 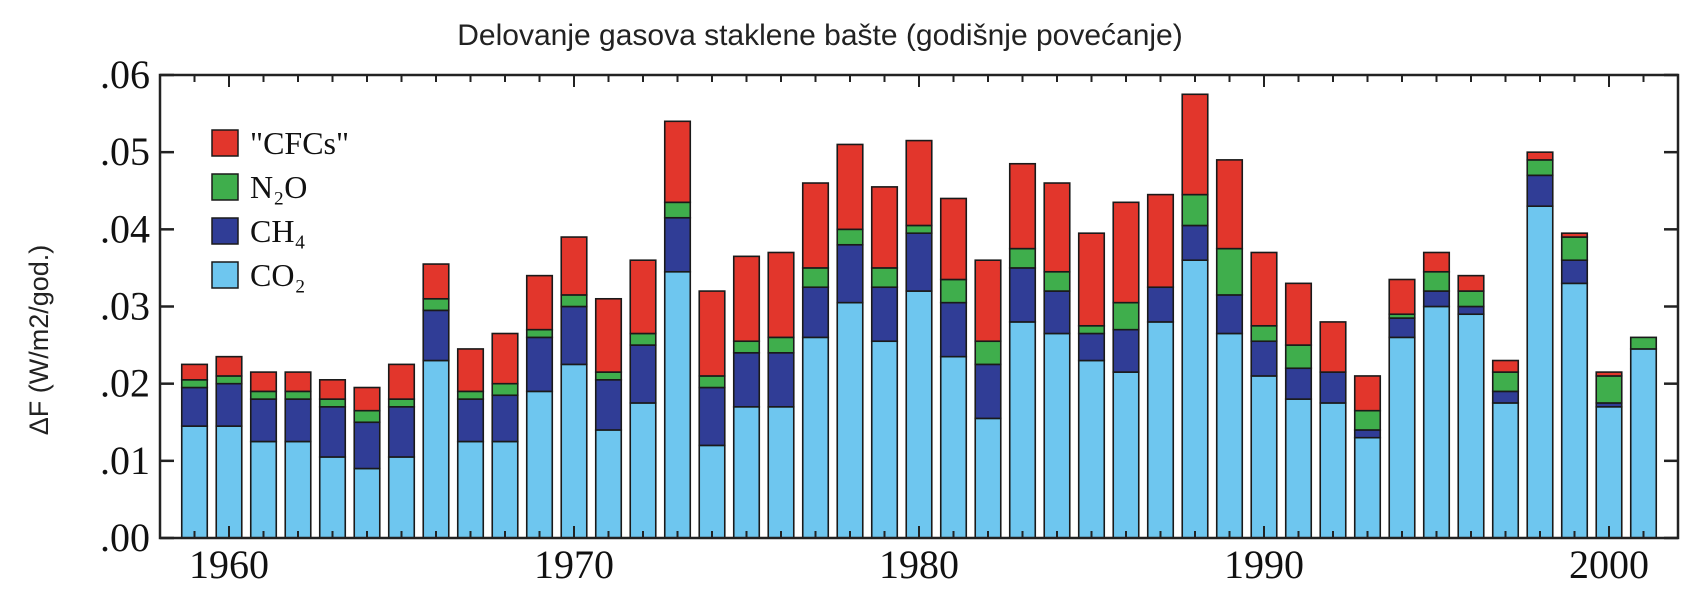 What do you see at coordinates (1195, 242) in the screenshot?
I see `bar-ch4-1988` at bounding box center [1195, 242].